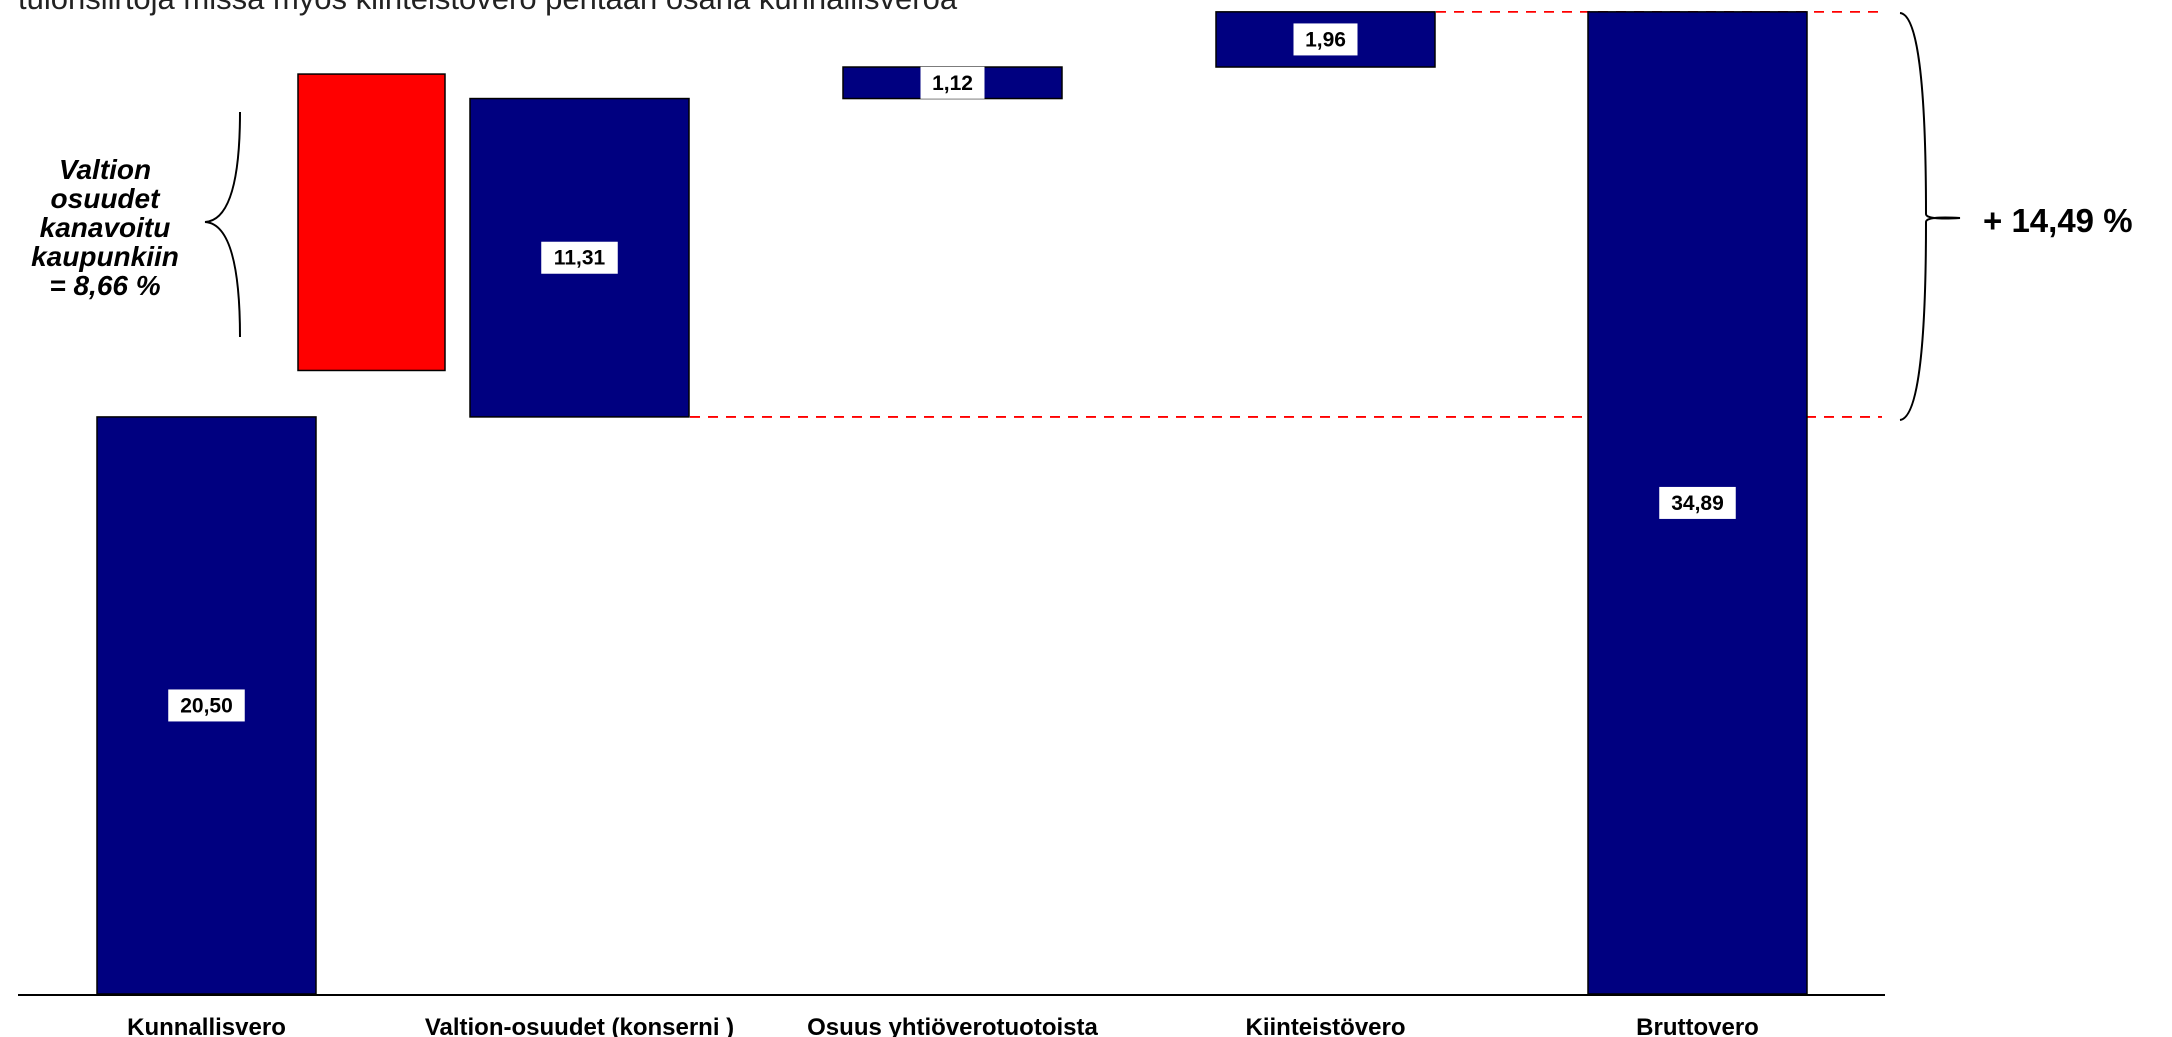  I want to click on category-label: Kiinteistövero, so click(1325, 1025).